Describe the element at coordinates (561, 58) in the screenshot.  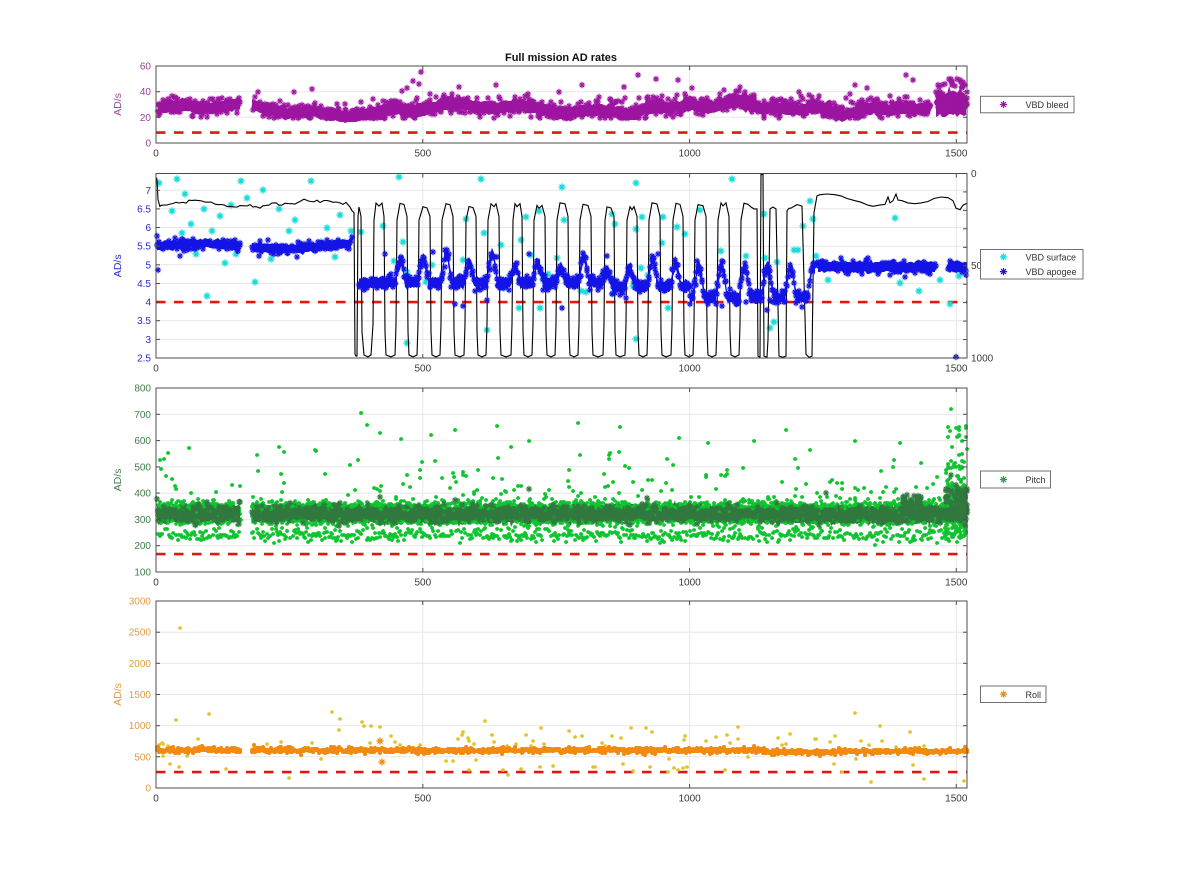
I see `svg-text: Full mission AD rates` at that location.